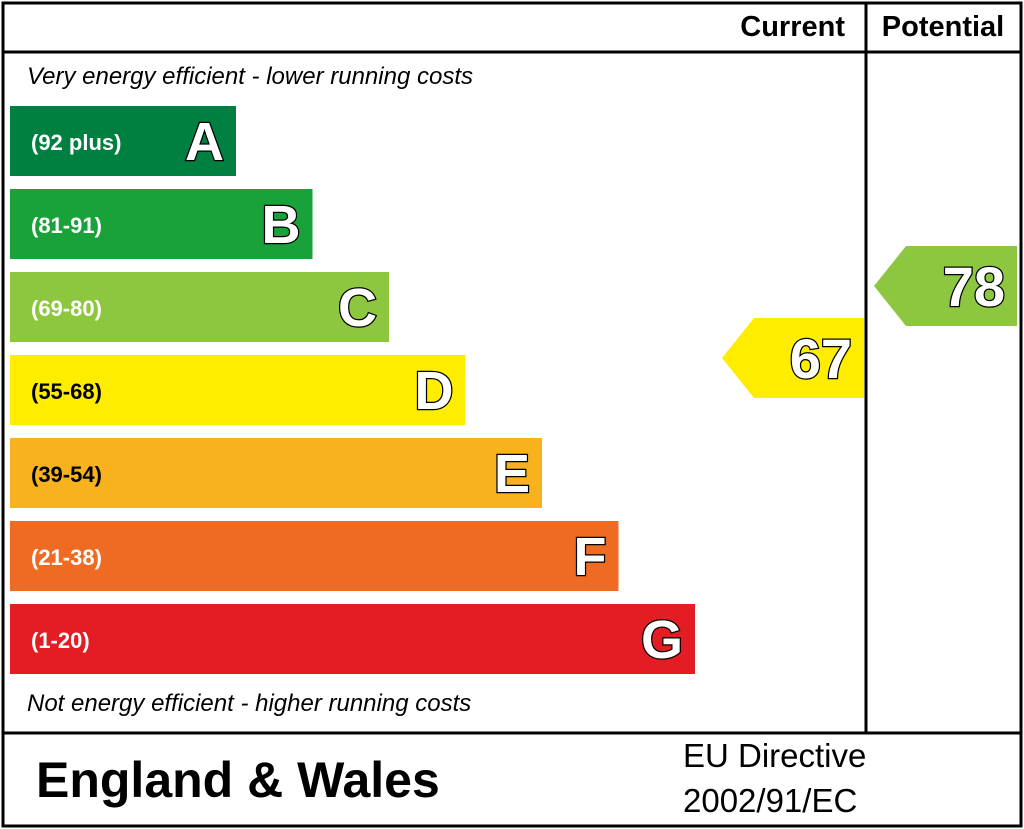 The image size is (1024, 829). I want to click on current-rating-arrow-value: 67, so click(821, 358).